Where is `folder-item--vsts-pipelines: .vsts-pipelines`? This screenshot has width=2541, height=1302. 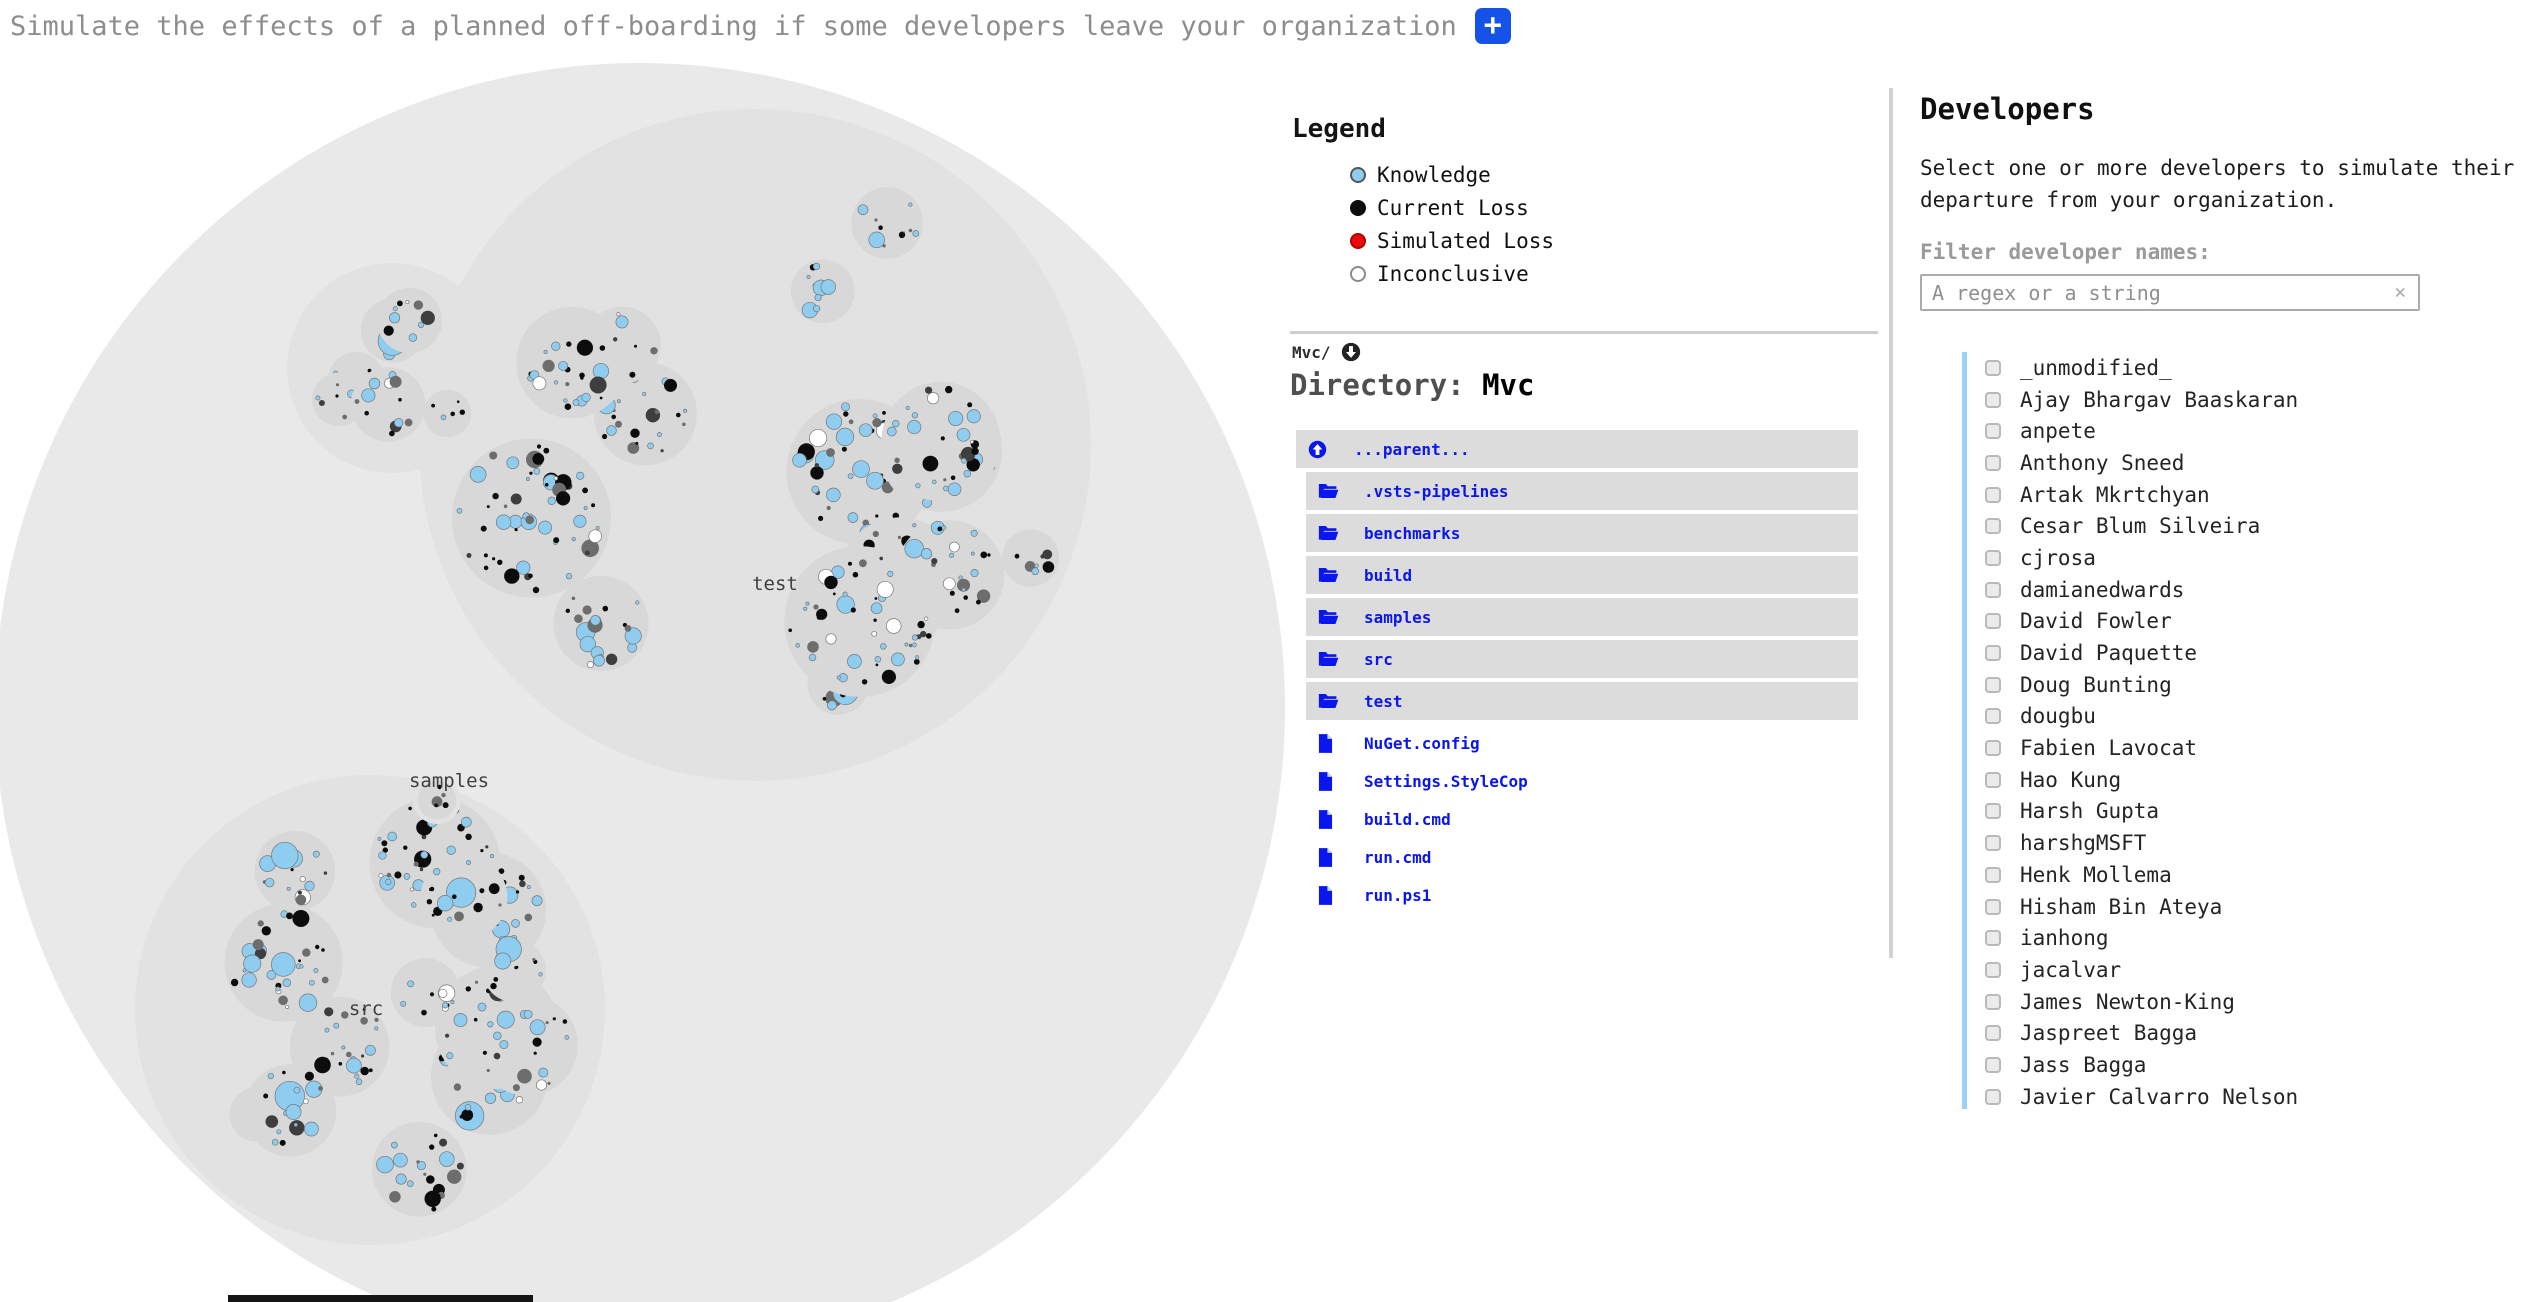 folder-item--vsts-pipelines: .vsts-pipelines is located at coordinates (1582, 491).